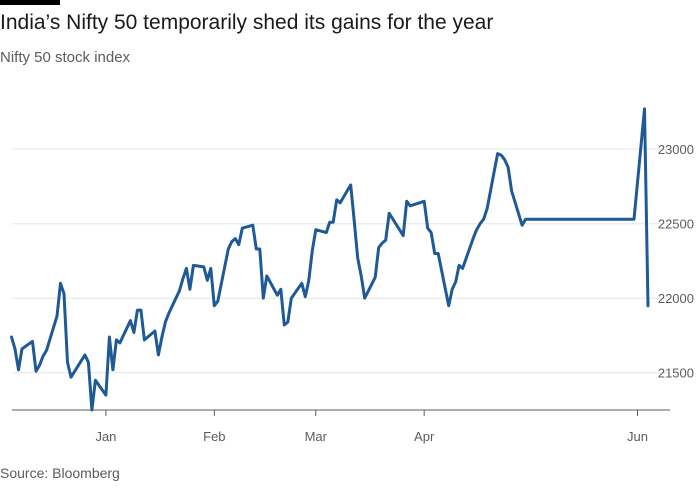  What do you see at coordinates (676, 149) in the screenshot?
I see `y-tick-label: 23000` at bounding box center [676, 149].